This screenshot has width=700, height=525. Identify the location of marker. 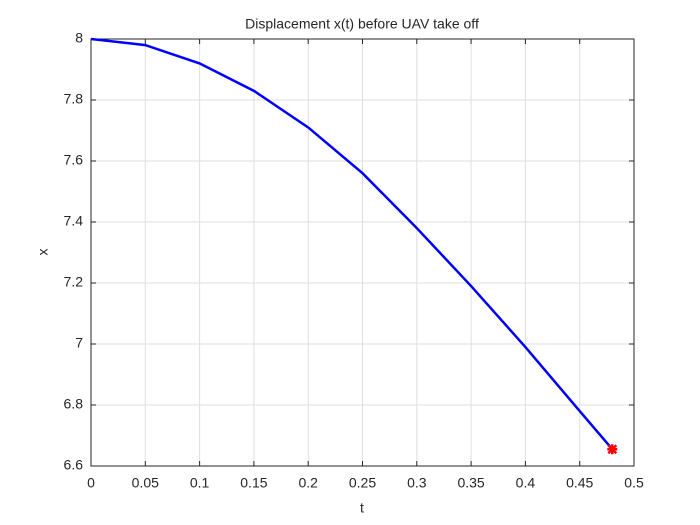
(612, 449).